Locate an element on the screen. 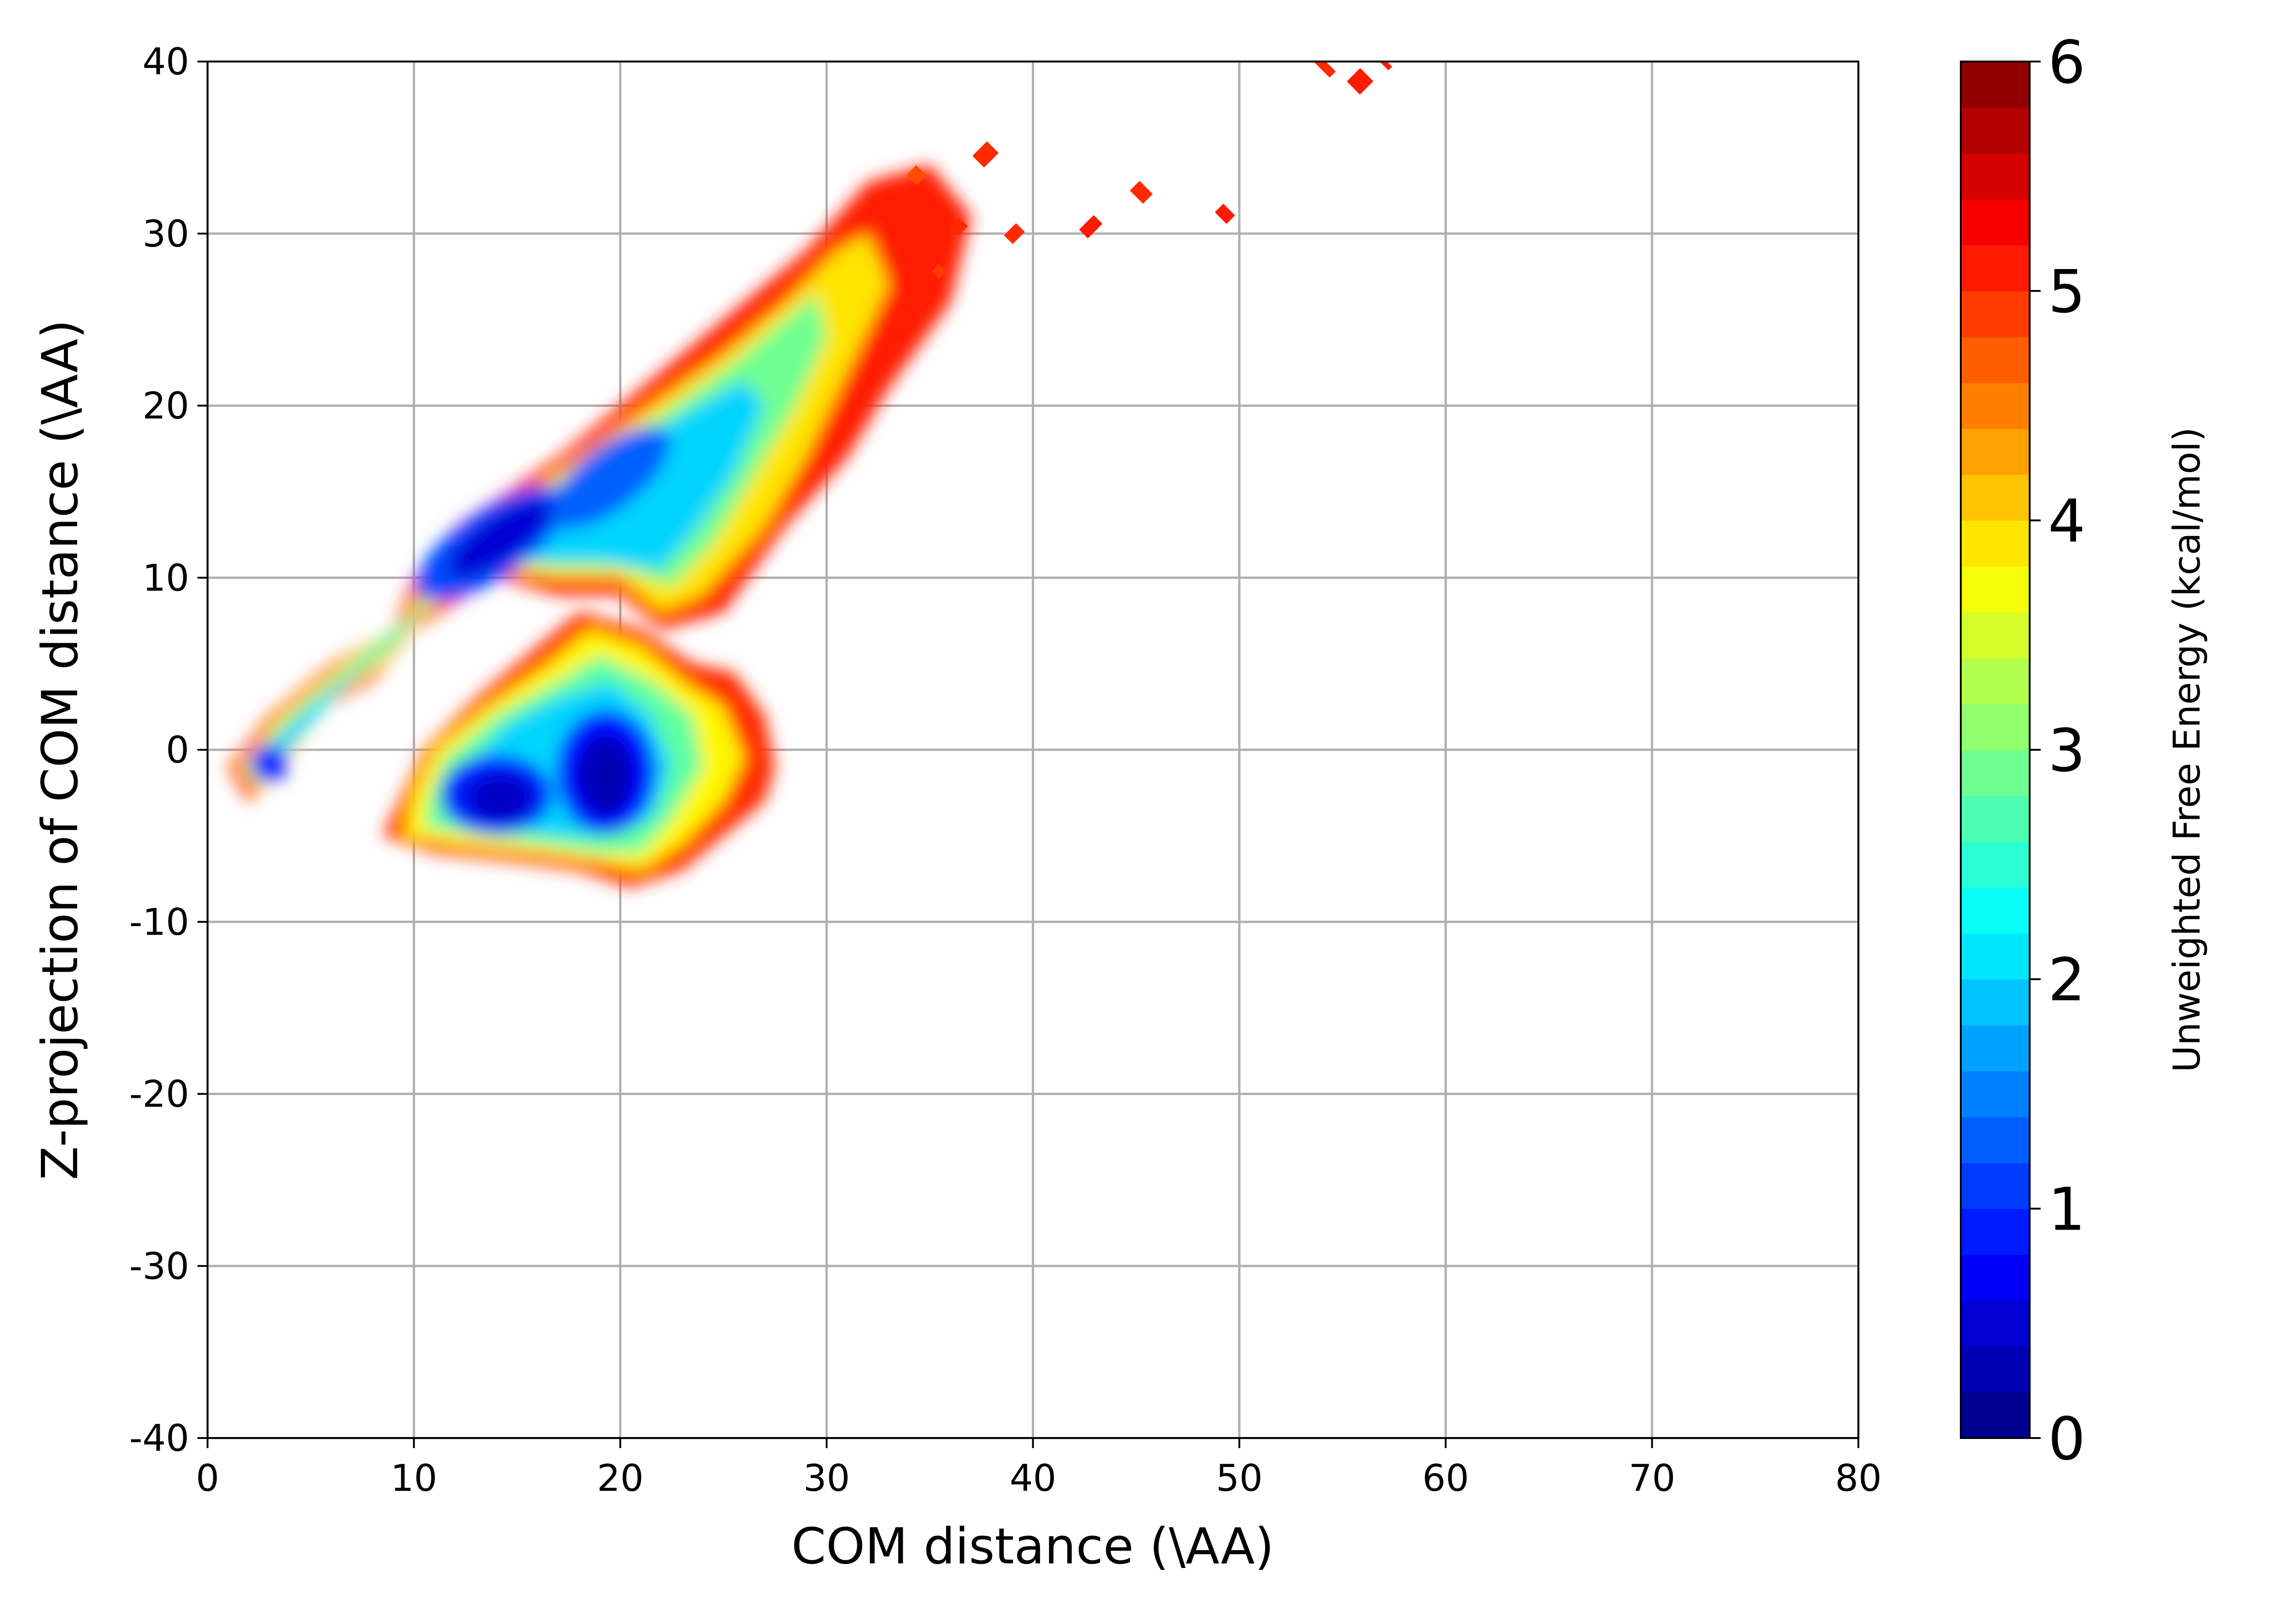 This screenshot has height=1607, width=2296. y-tick-label: -30 is located at coordinates (159, 1266).